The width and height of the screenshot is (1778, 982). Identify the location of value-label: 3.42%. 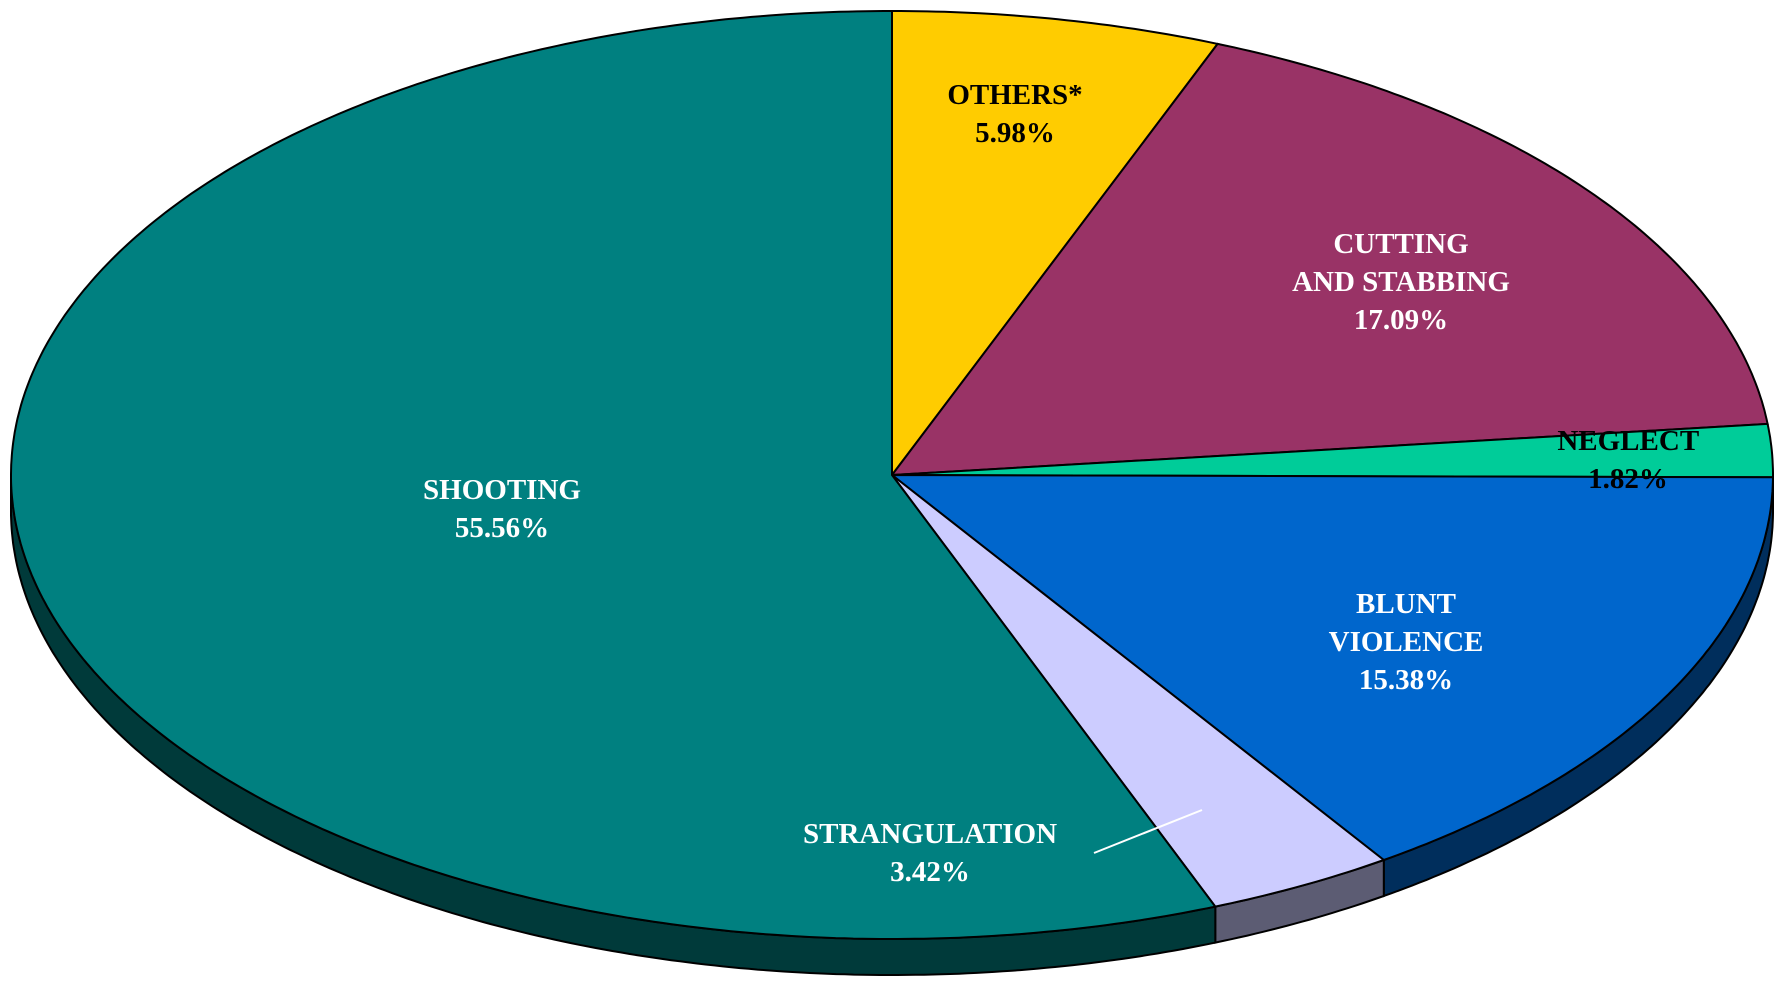
(930, 872).